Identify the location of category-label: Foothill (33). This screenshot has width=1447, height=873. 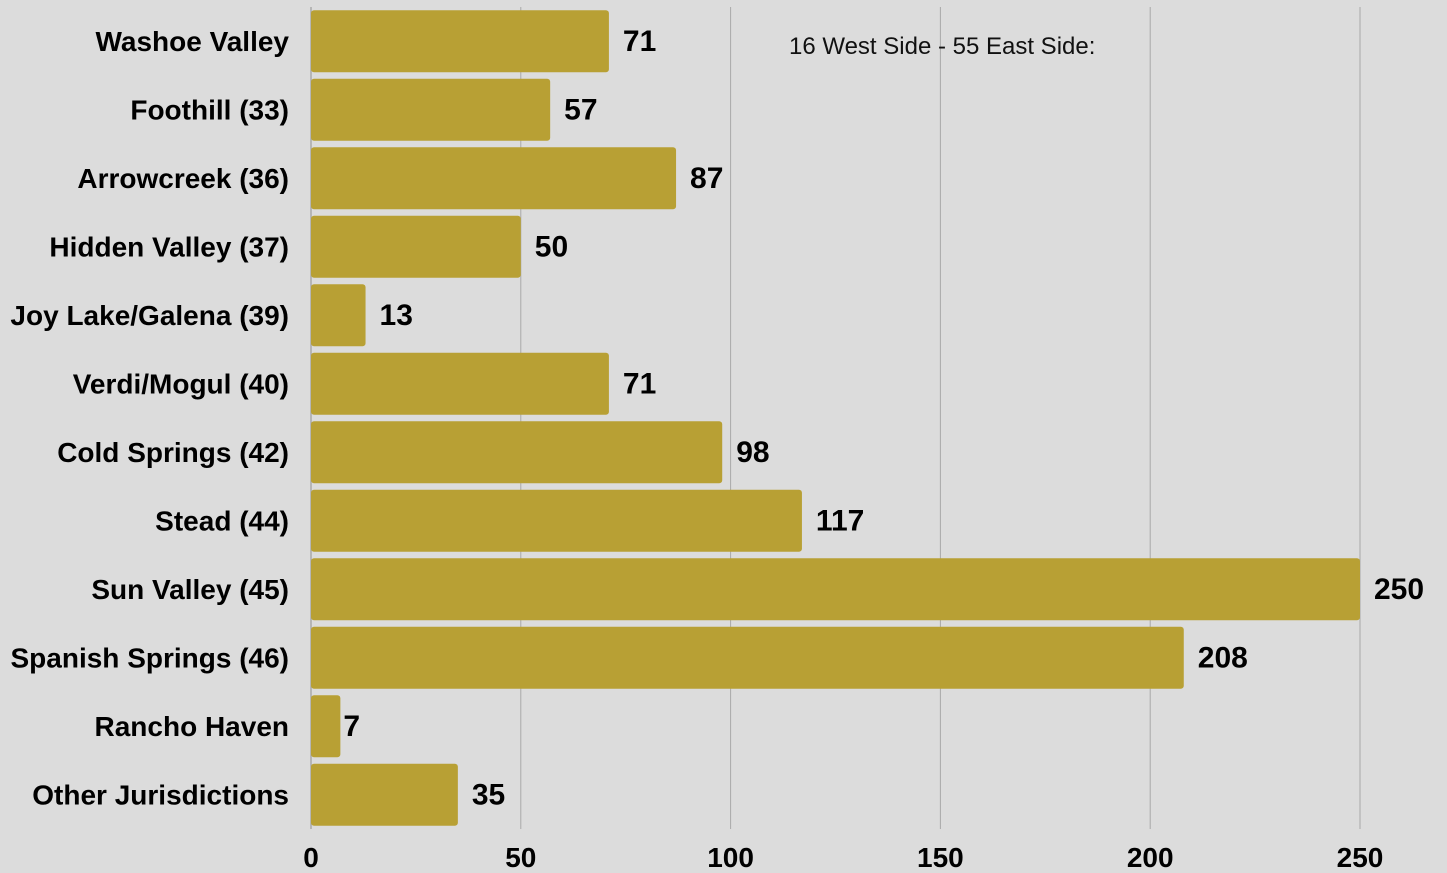
(209, 109).